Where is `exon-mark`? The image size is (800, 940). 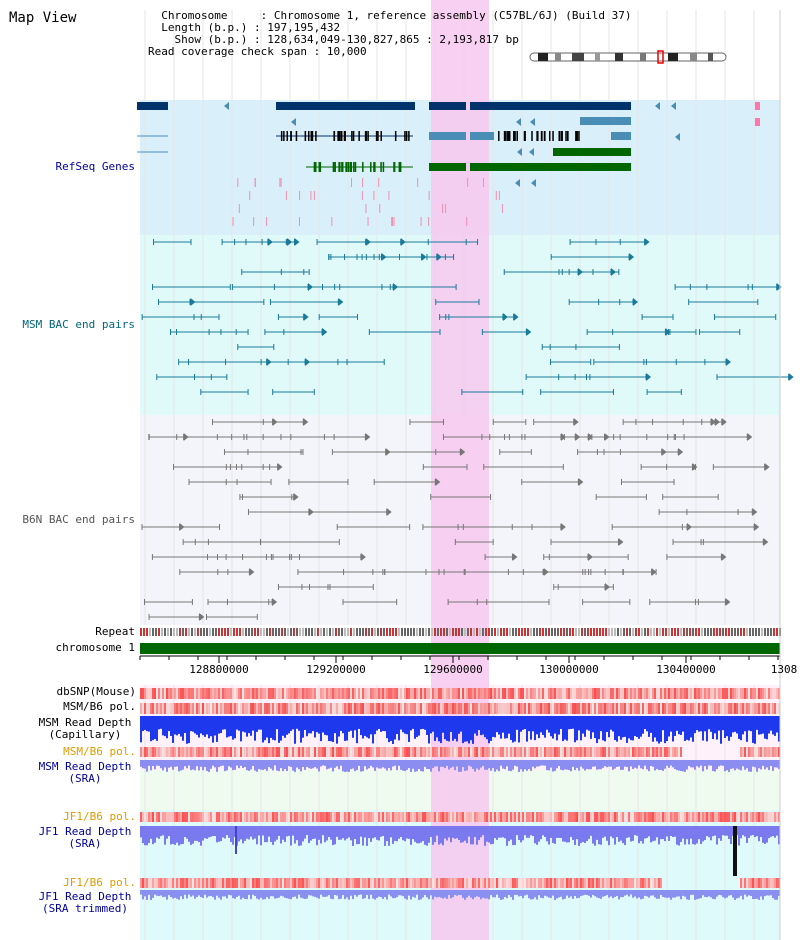 exon-mark is located at coordinates (544, 136).